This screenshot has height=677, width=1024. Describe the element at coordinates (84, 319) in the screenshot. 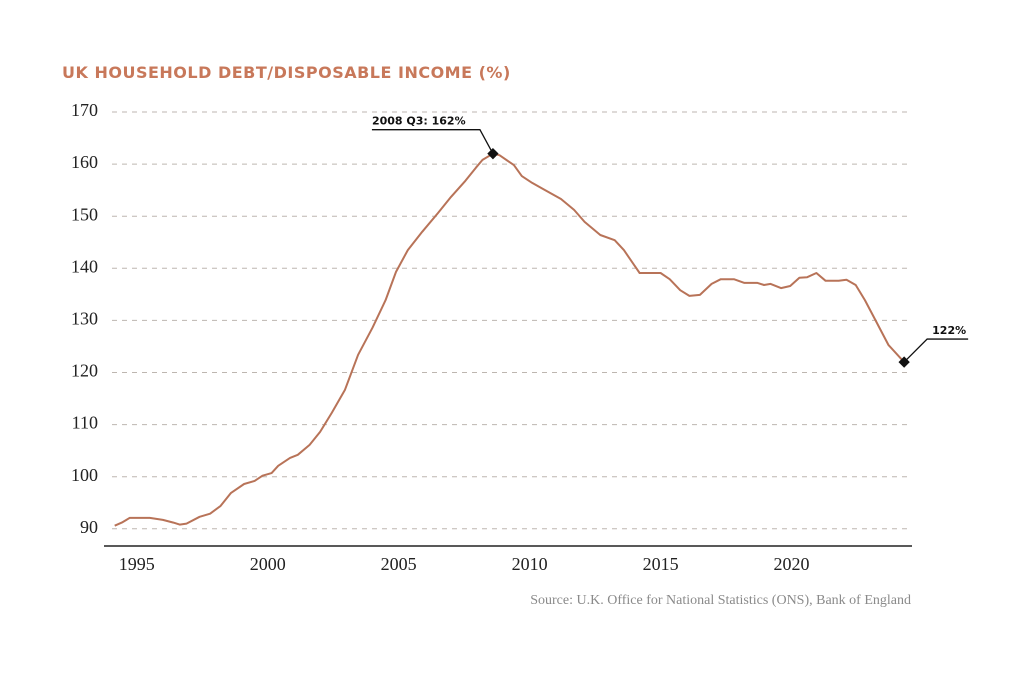

I see `y-tick-label: 130` at that location.